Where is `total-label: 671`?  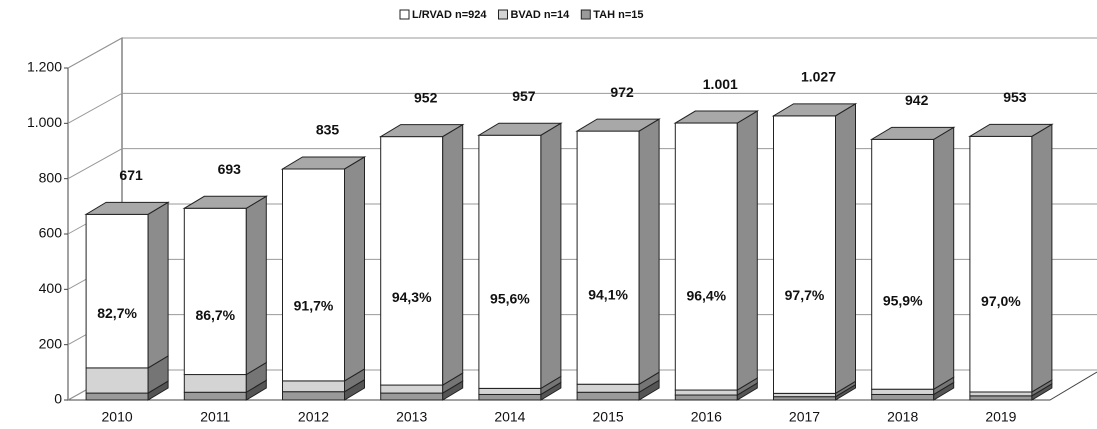
total-label: 671 is located at coordinates (131, 175).